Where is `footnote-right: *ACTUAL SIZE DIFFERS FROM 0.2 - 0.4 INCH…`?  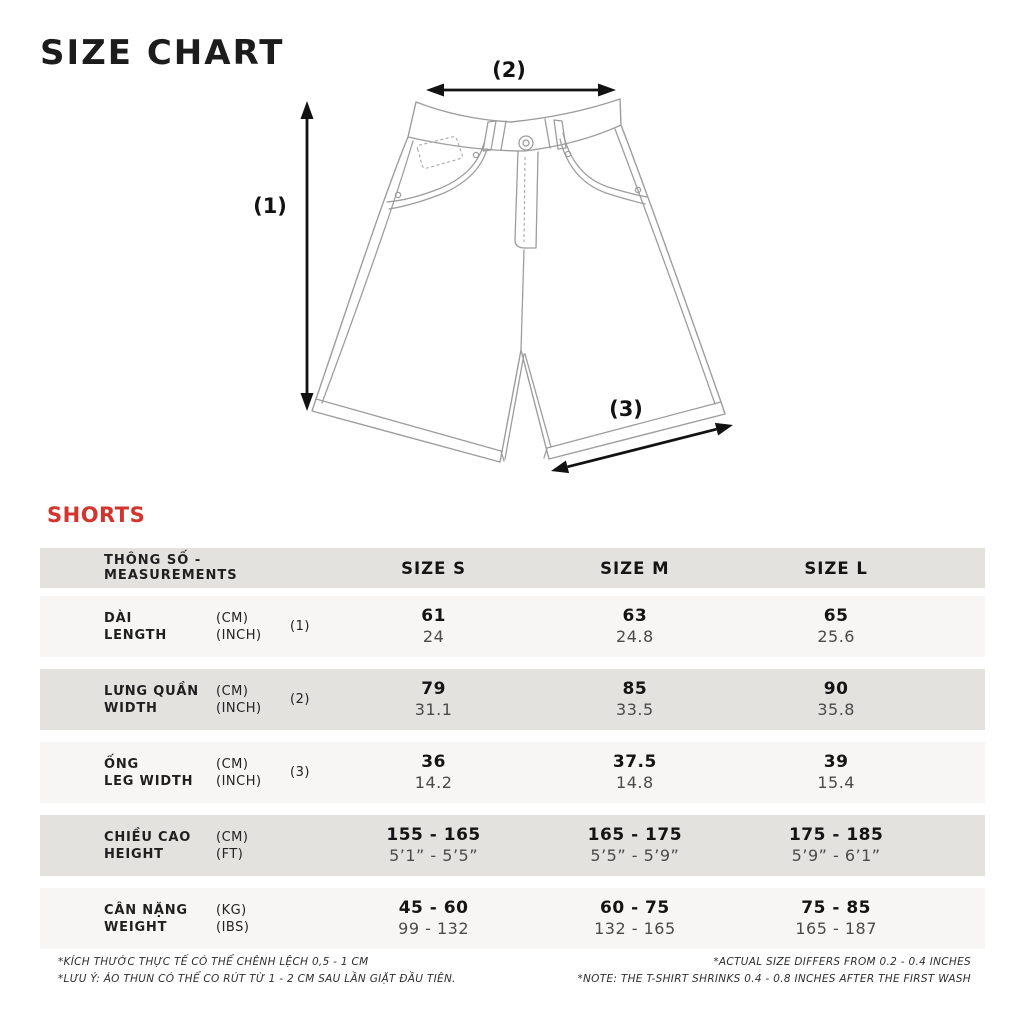 footnote-right: *ACTUAL SIZE DIFFERS FROM 0.2 - 0.4 INCH… is located at coordinates (774, 970).